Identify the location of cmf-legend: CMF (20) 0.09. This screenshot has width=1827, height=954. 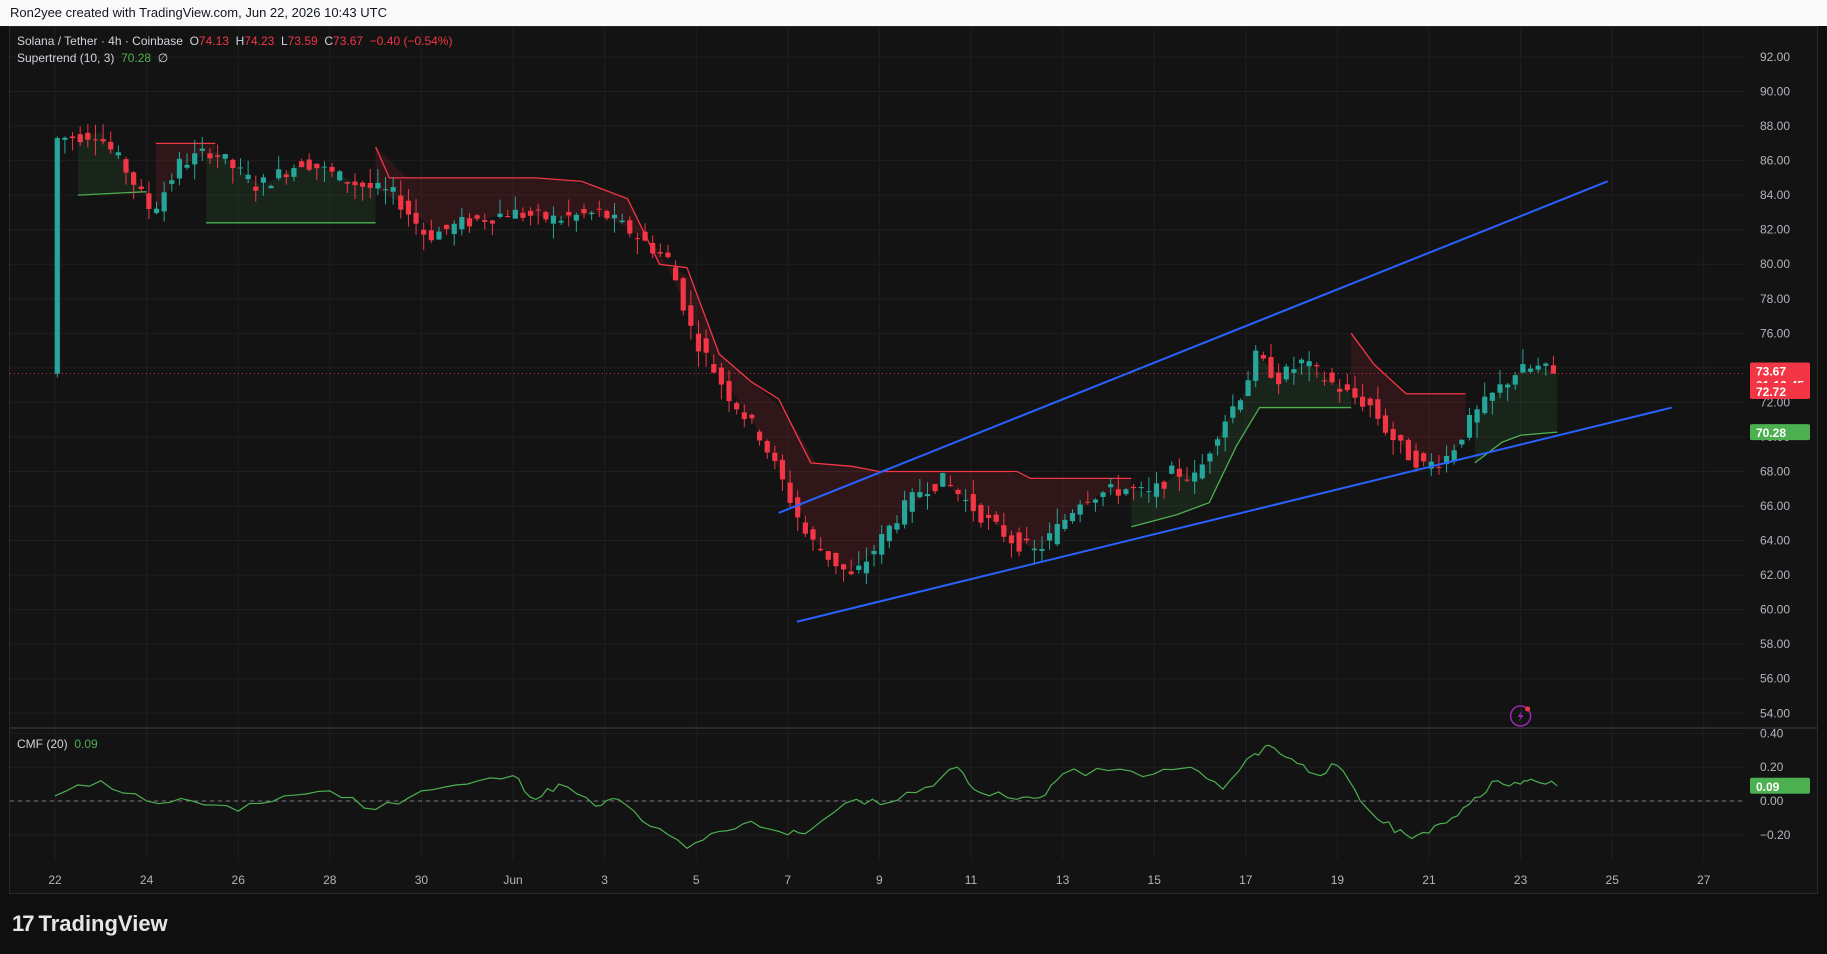
(57, 744).